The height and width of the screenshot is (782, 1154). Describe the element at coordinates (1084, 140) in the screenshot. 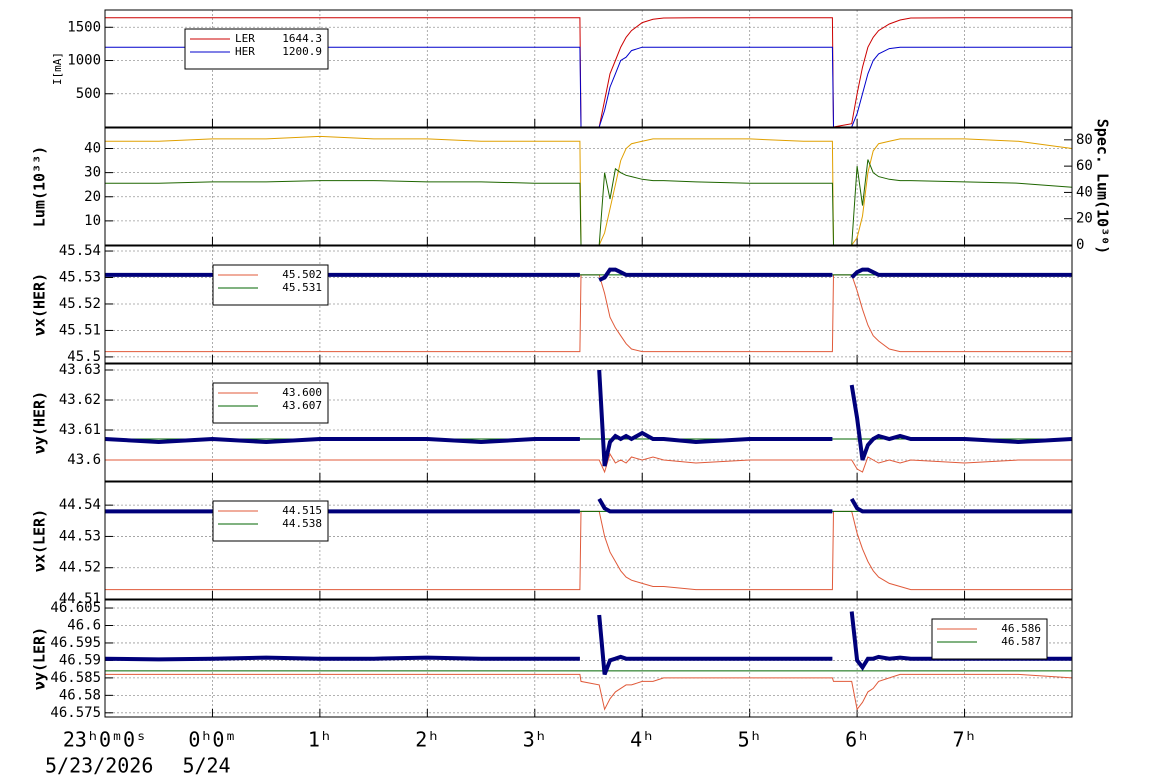

I see `y2-tick-label: 80` at that location.